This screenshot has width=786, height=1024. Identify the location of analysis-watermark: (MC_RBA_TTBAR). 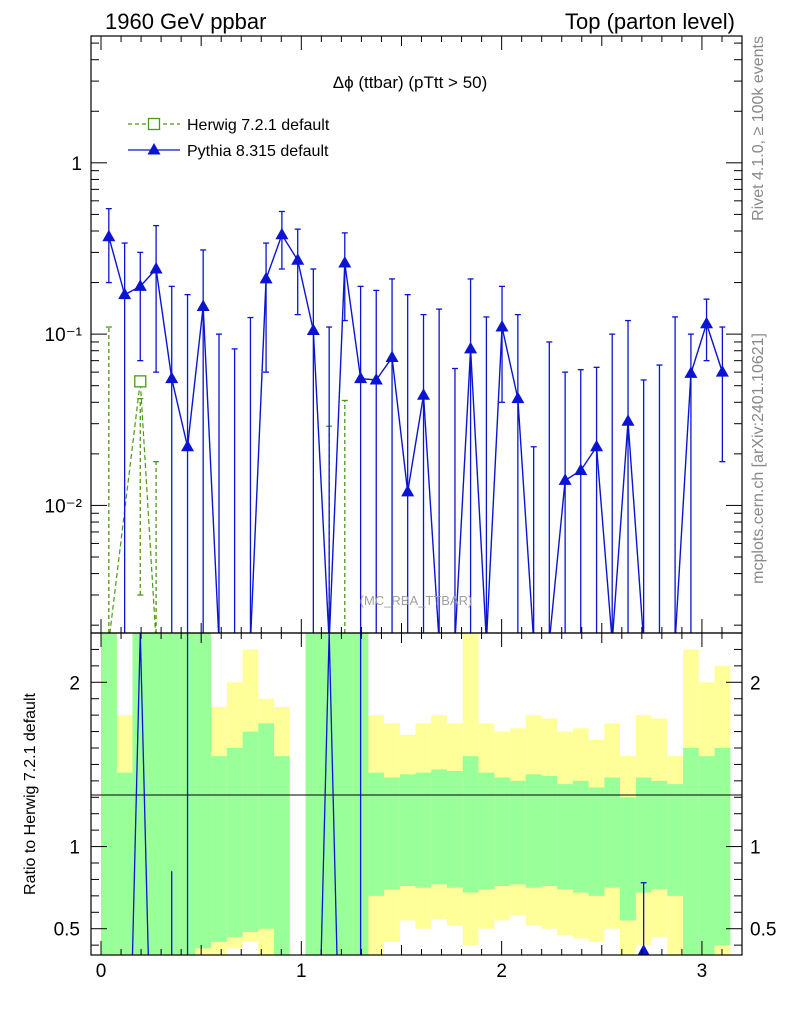
(416, 600).